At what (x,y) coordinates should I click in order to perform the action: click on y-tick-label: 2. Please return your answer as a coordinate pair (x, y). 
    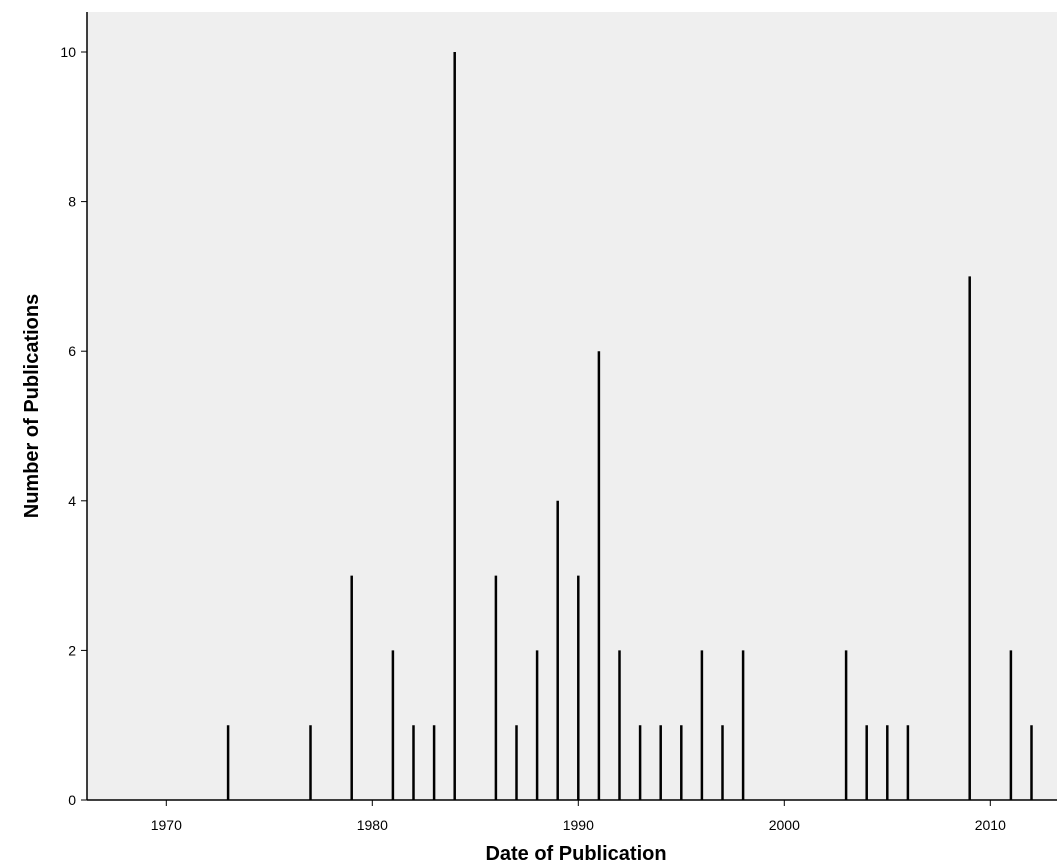
    Looking at the image, I should click on (72, 650).